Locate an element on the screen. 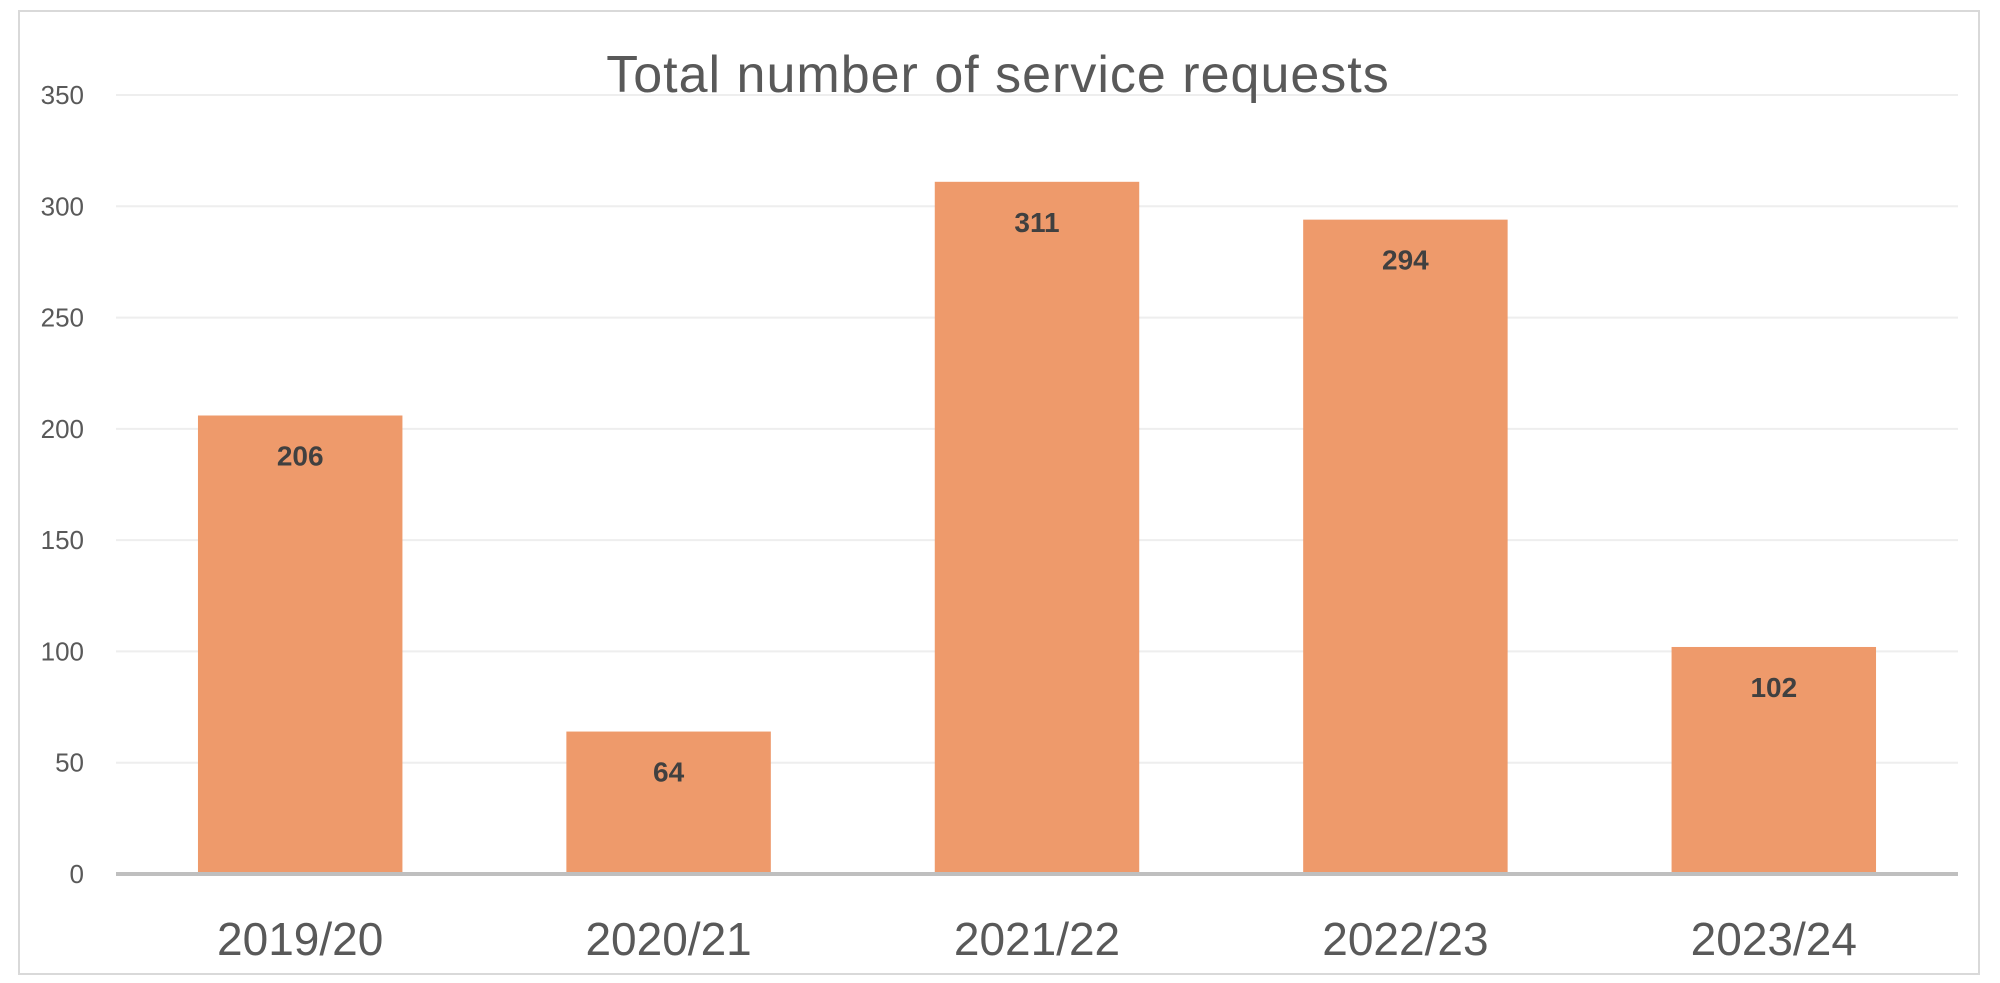  y-tick-label: 300 is located at coordinates (62, 206).